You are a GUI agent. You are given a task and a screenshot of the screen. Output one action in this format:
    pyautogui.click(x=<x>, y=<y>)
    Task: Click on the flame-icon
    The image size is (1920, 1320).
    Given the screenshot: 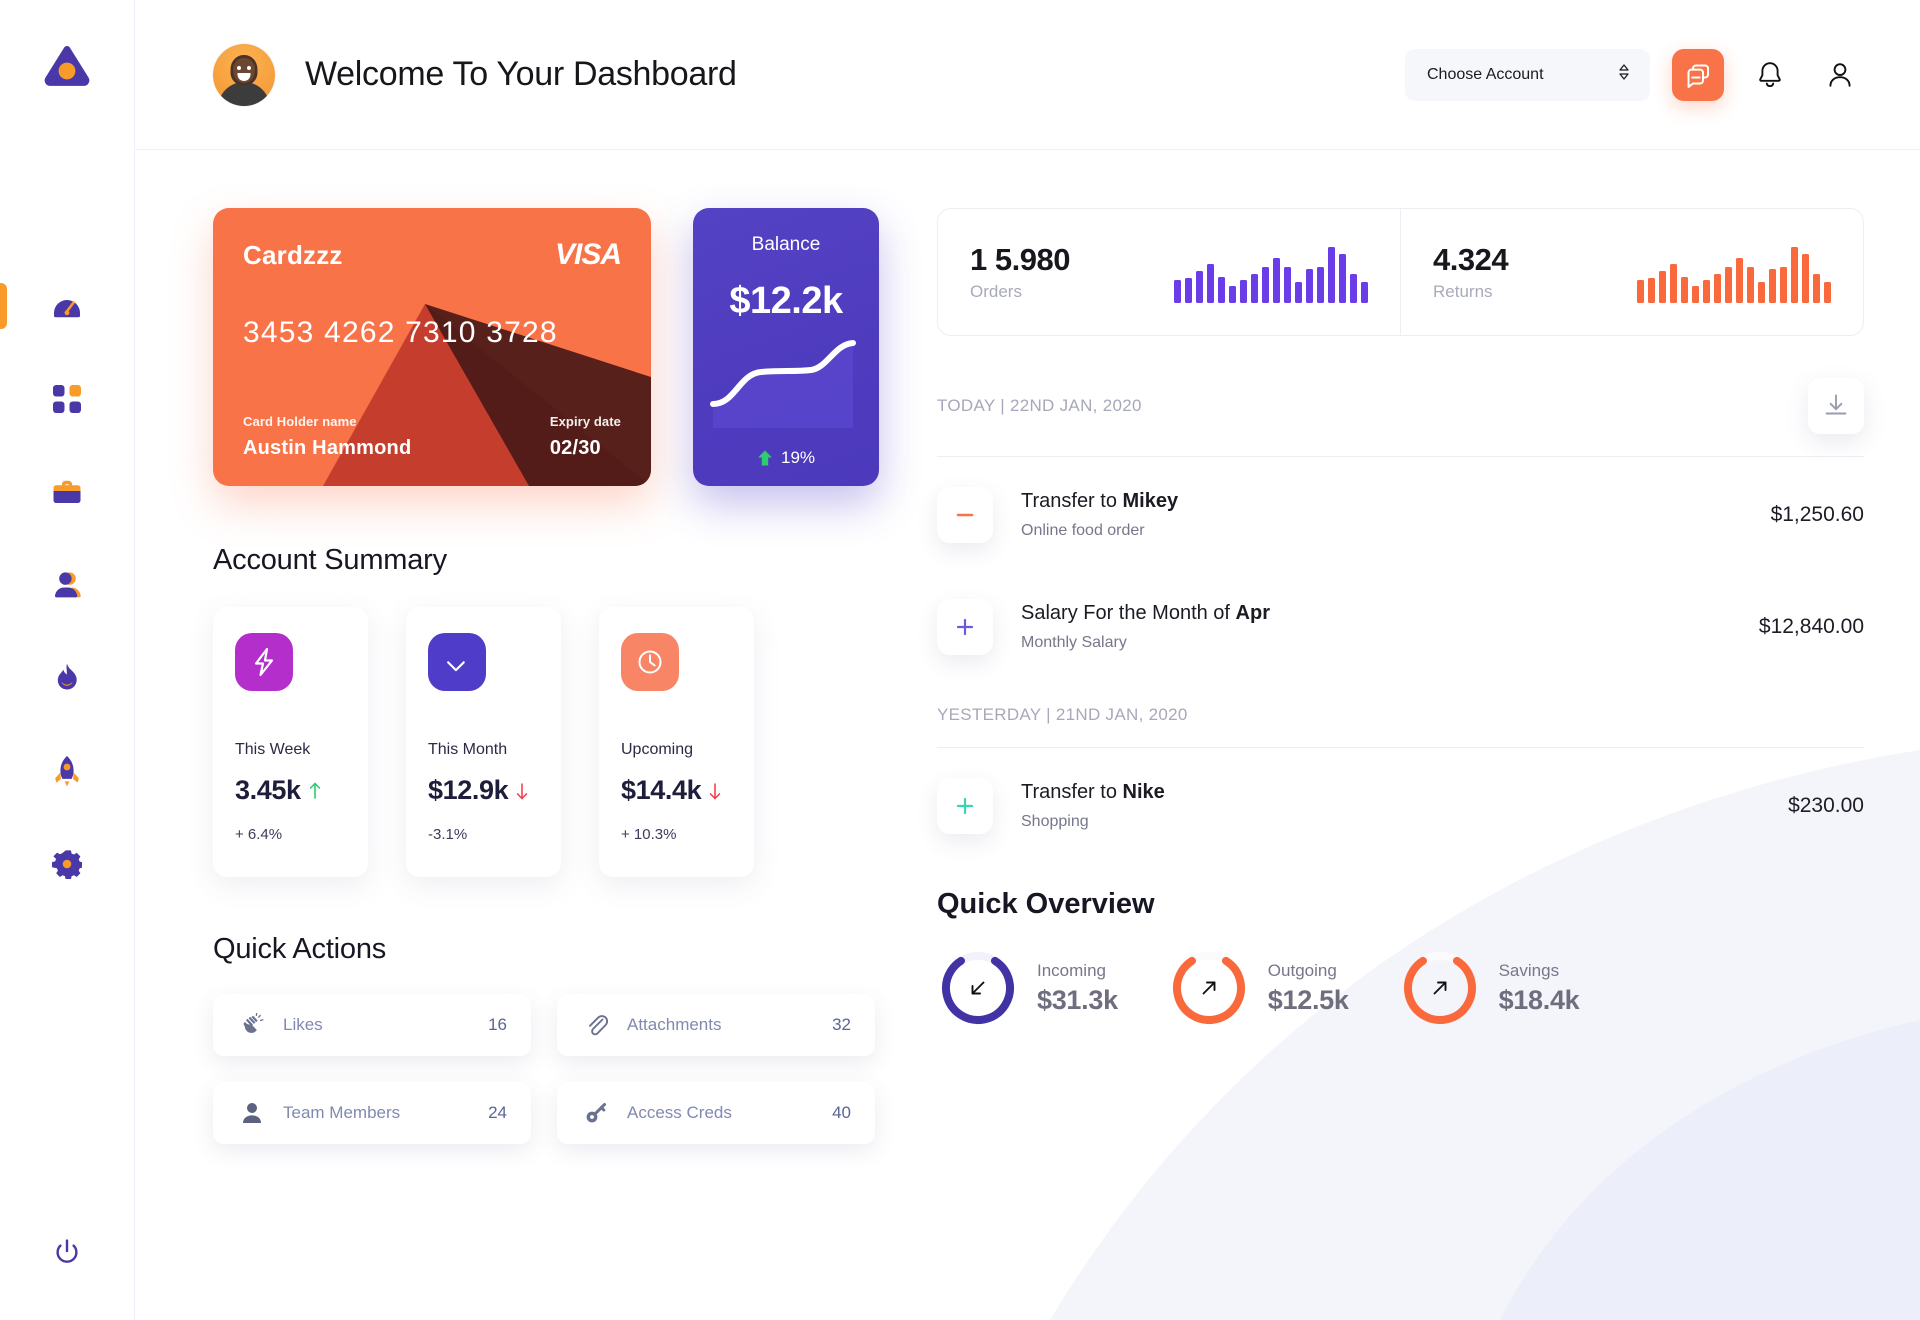 What is the action you would take?
    pyautogui.click(x=67, y=676)
    